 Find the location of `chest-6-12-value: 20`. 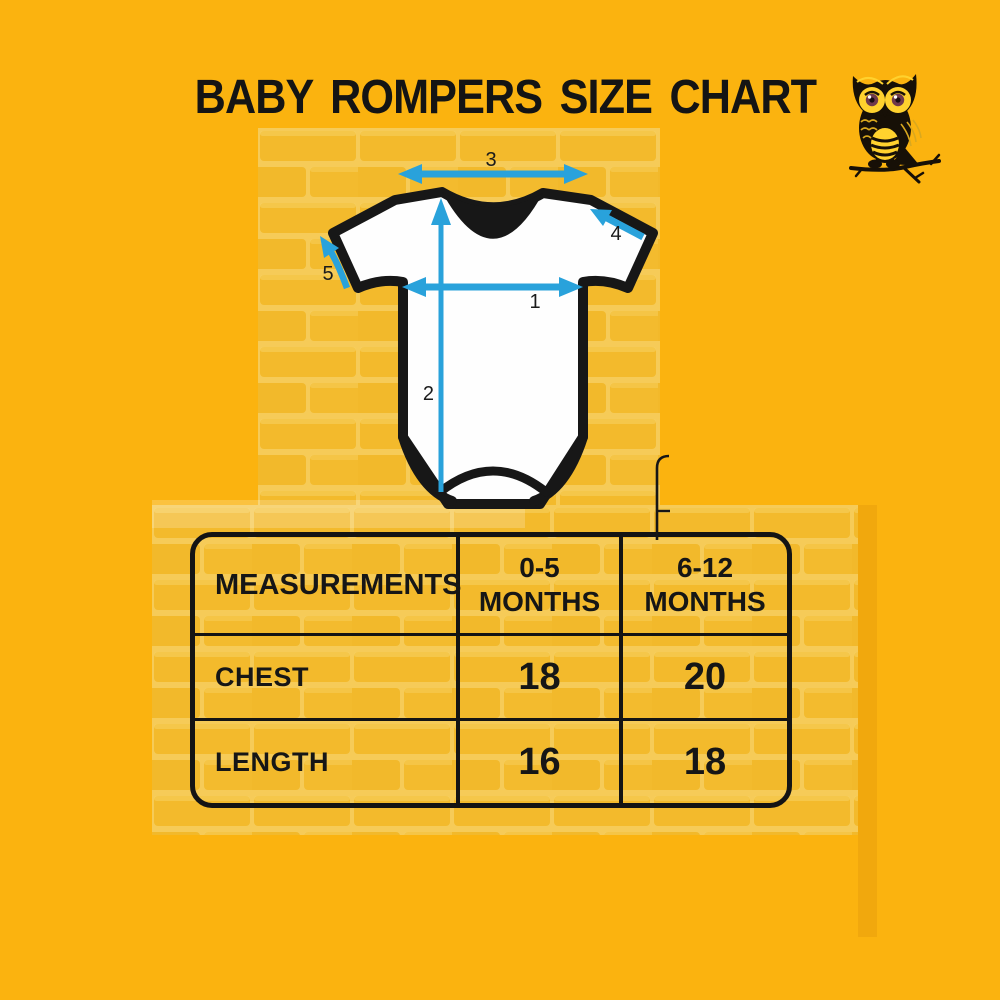

chest-6-12-value: 20 is located at coordinates (705, 678).